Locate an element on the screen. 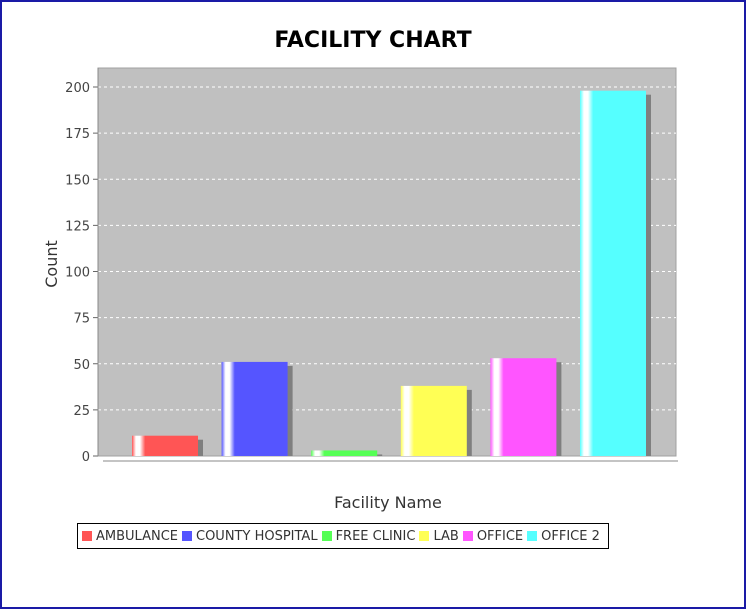  legend-item: OFFICE 2 is located at coordinates (563, 536).